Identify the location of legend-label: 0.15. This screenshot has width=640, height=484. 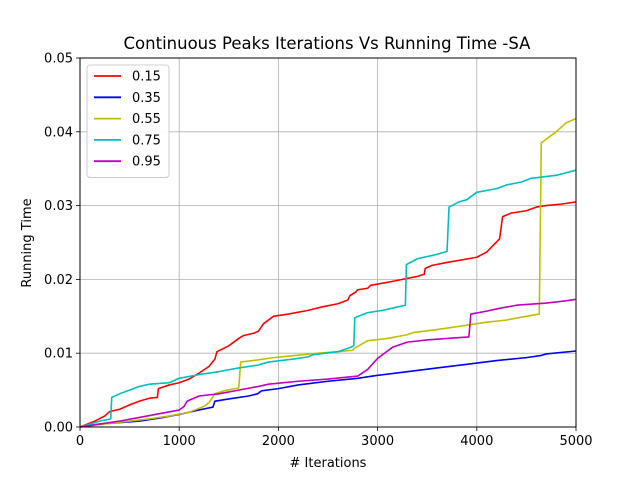
(146, 77).